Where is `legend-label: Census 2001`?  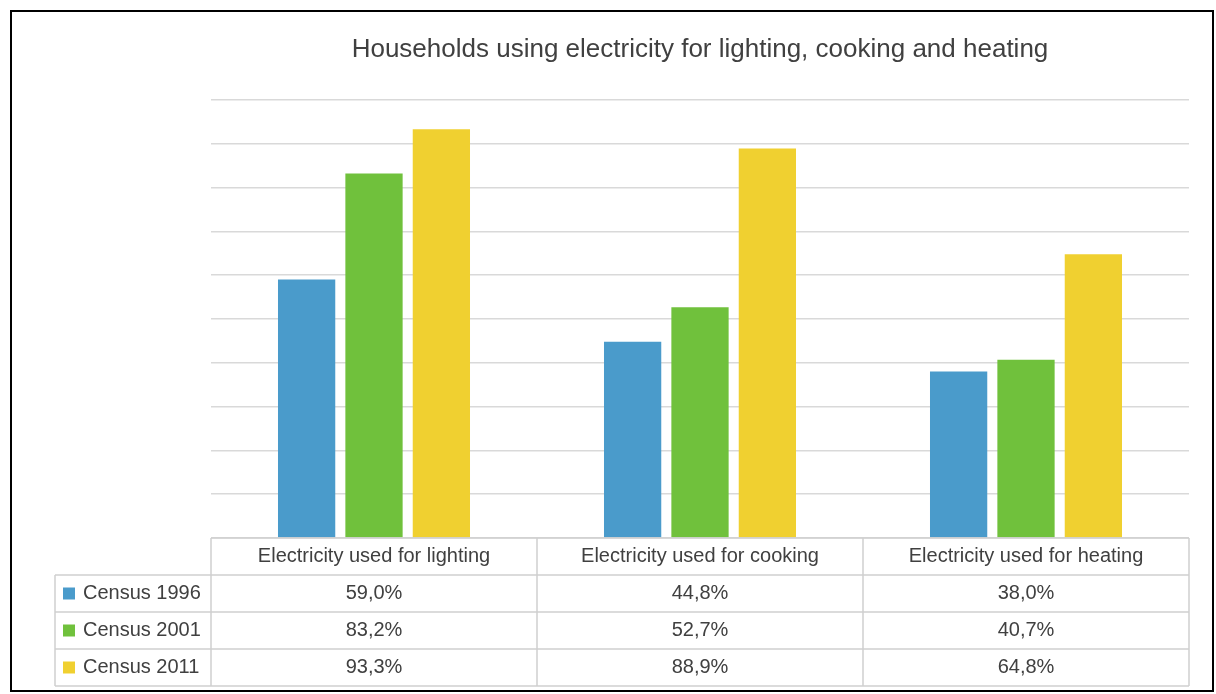 legend-label: Census 2001 is located at coordinates (142, 629).